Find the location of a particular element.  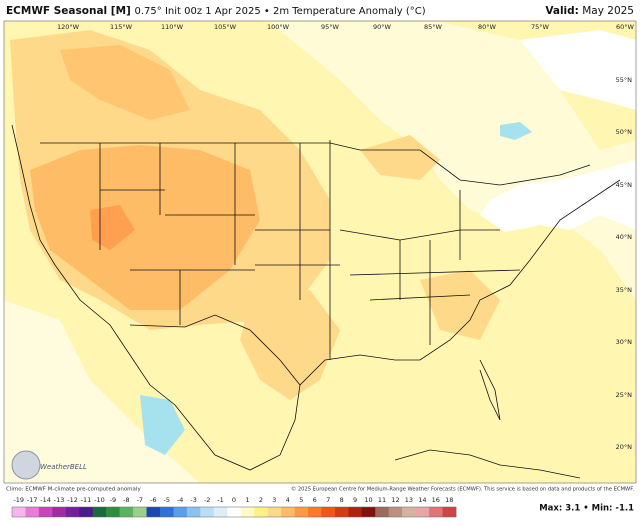

colorbar-label: -3 is located at coordinates (193, 500).